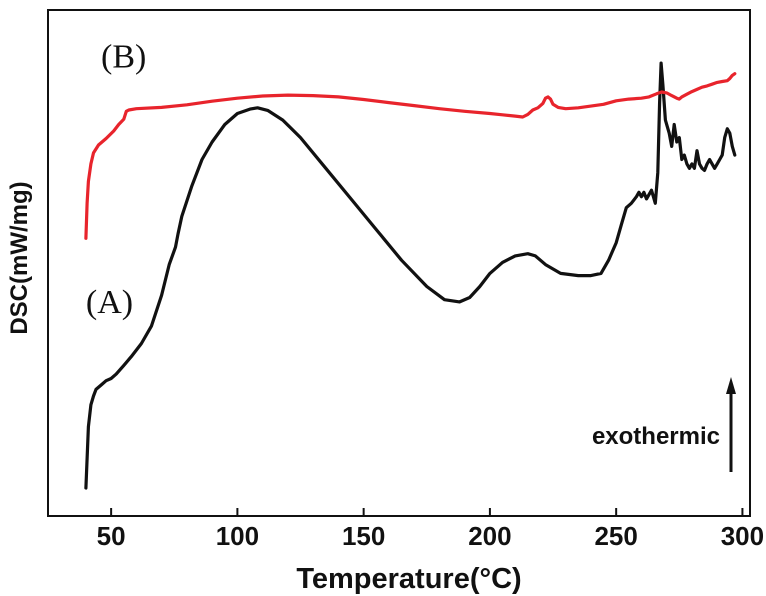 This screenshot has height=596, width=766. I want to click on series-label-a: (A), so click(109, 302).